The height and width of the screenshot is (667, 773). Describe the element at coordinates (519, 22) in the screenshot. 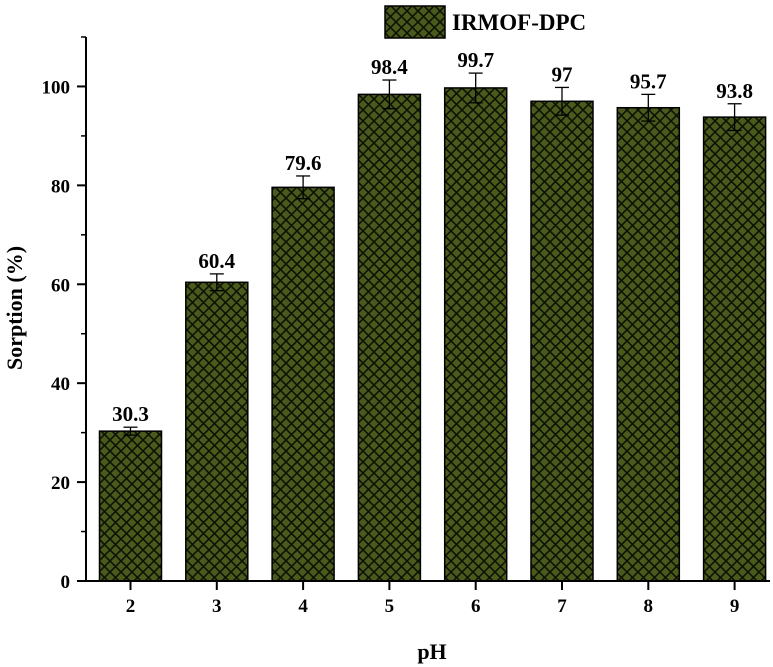

I see `legend-label: IRMOF-DPC` at that location.